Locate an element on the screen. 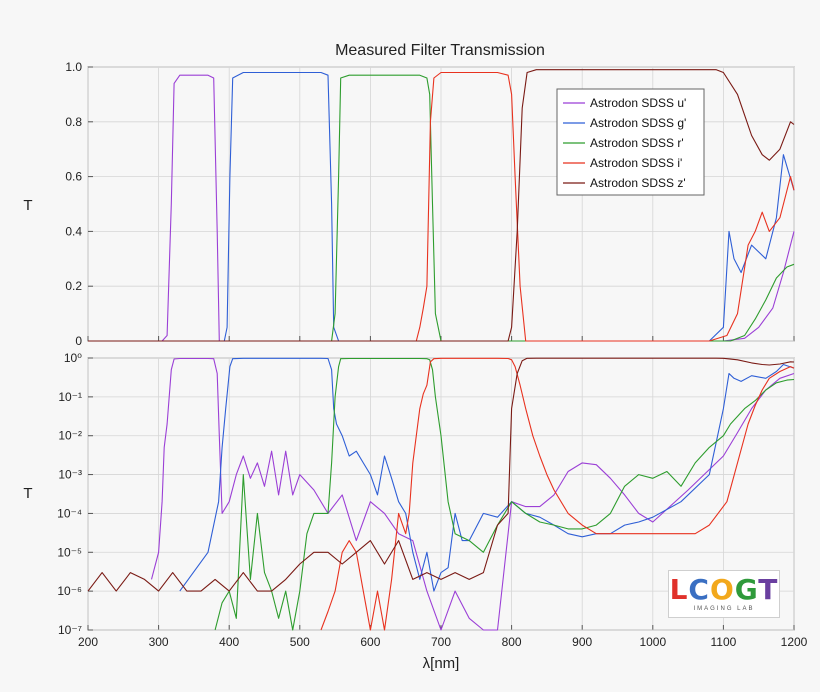 This screenshot has width=820, height=692. bottom-y-axis-label: T is located at coordinates (27, 493).